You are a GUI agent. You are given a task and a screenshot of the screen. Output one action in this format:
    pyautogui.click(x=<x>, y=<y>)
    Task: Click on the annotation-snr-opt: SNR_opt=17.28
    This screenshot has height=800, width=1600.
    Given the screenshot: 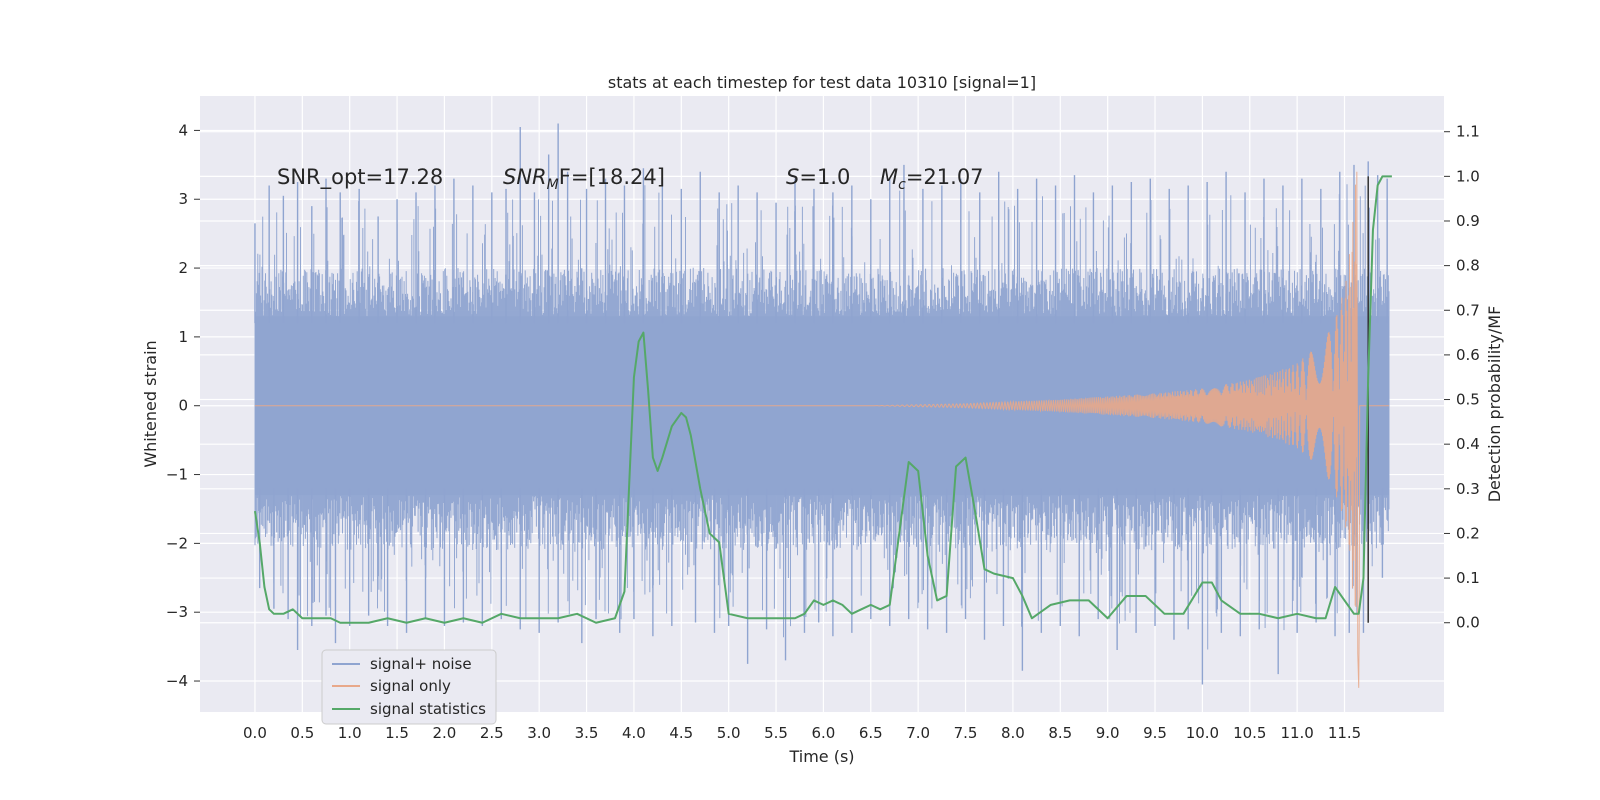 What is the action you would take?
    pyautogui.click(x=360, y=177)
    